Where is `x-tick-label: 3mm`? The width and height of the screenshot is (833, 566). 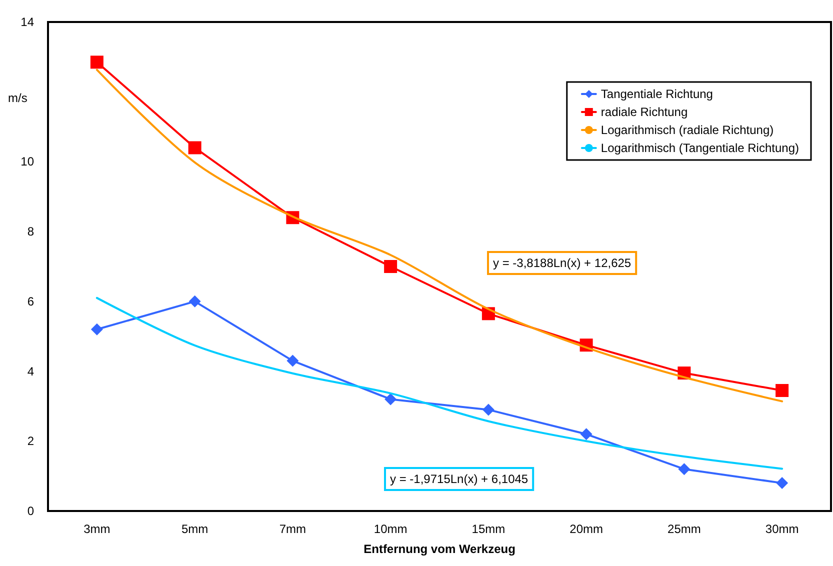
x-tick-label: 3mm is located at coordinates (97, 529).